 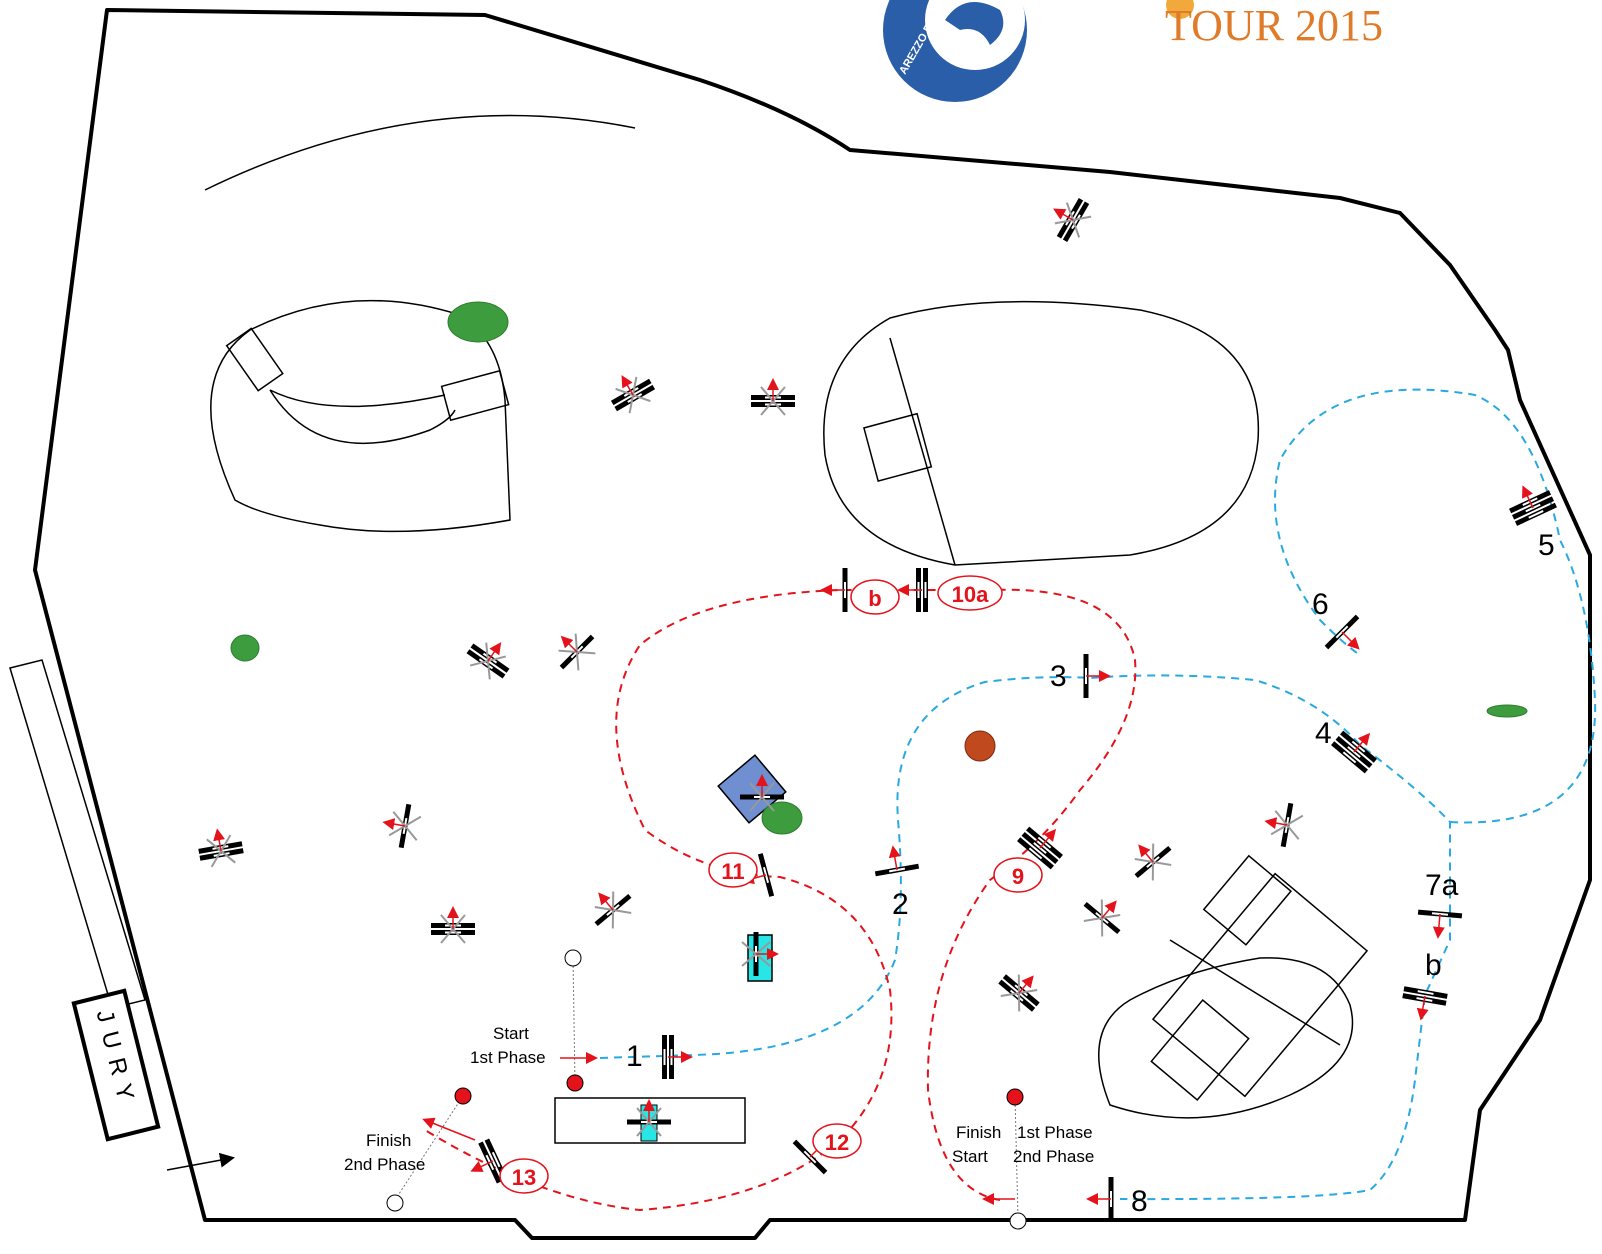 I want to click on start-1st-label: Start, so click(x=511, y=1033).